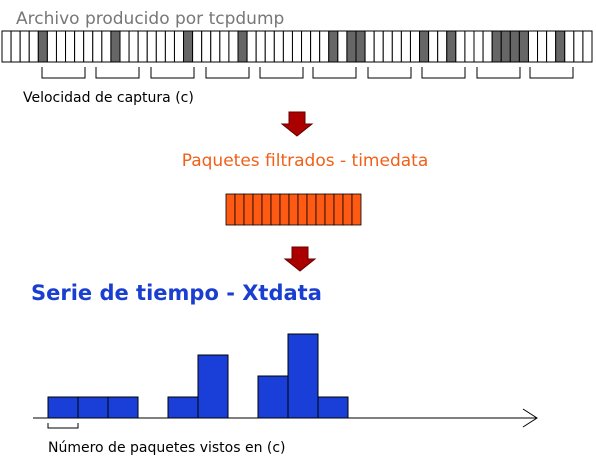 Image resolution: width=596 pixels, height=461 pixels. I want to click on packet-strip, so click(297, 46).